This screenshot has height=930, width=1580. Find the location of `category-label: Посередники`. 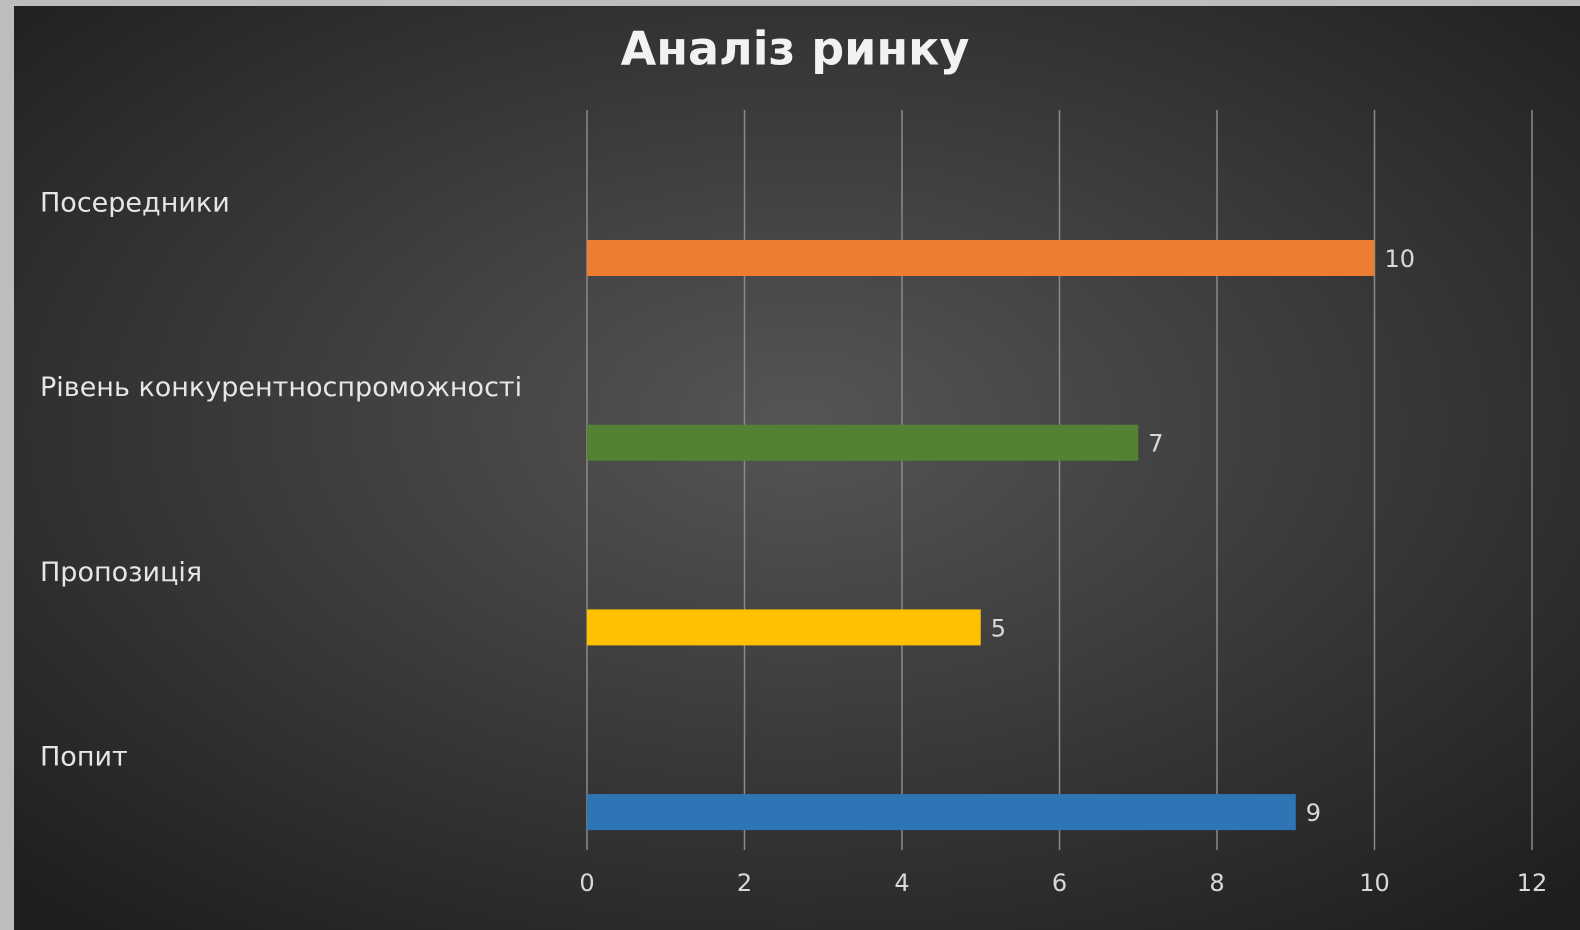

category-label: Посередники is located at coordinates (135, 203).